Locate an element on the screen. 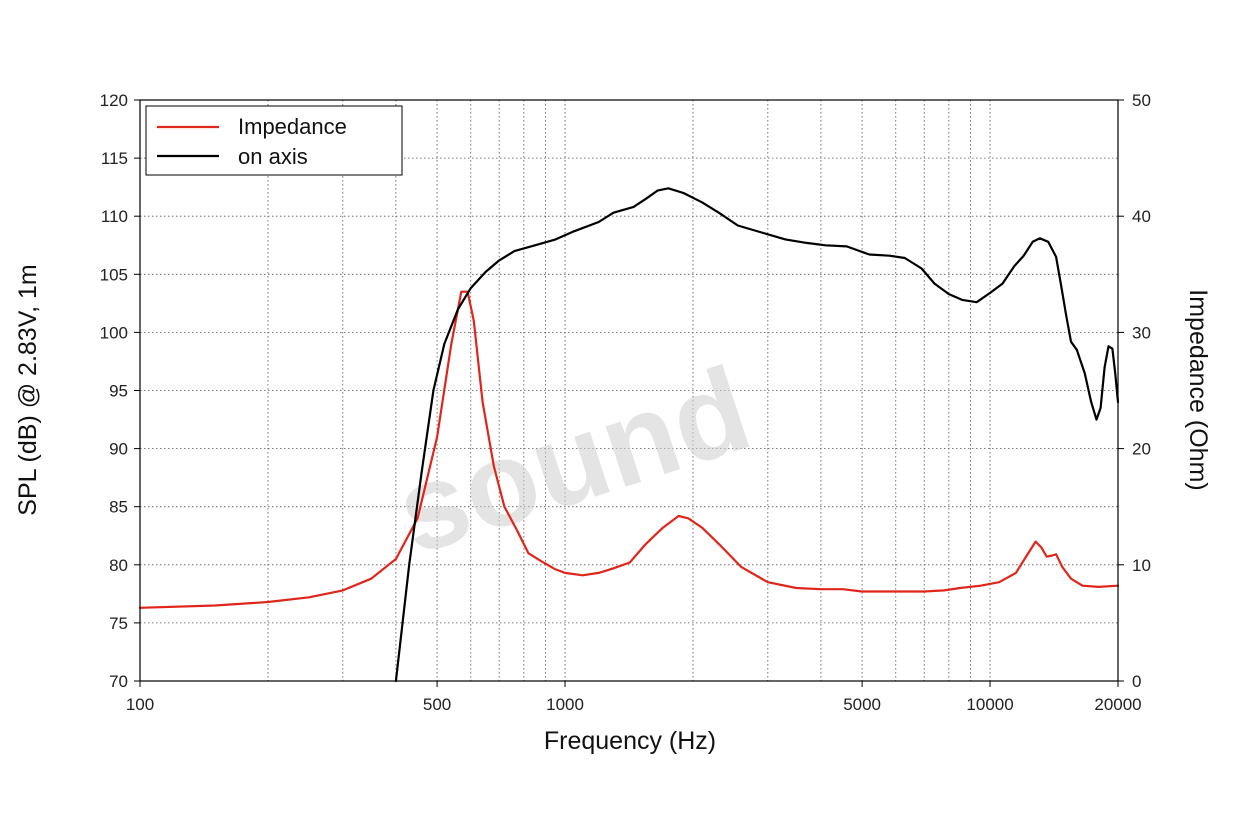 The image size is (1260, 840). x-axis-title: Frequency (Hz) is located at coordinates (630, 741).